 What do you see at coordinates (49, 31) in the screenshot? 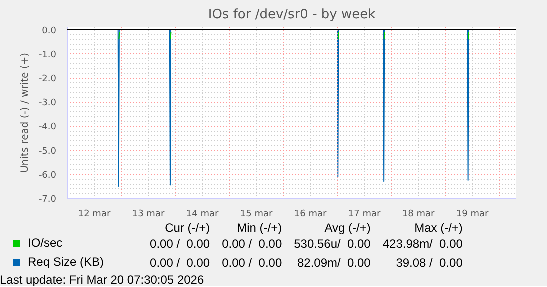
I see `y-tick-label: 0.0` at bounding box center [49, 31].